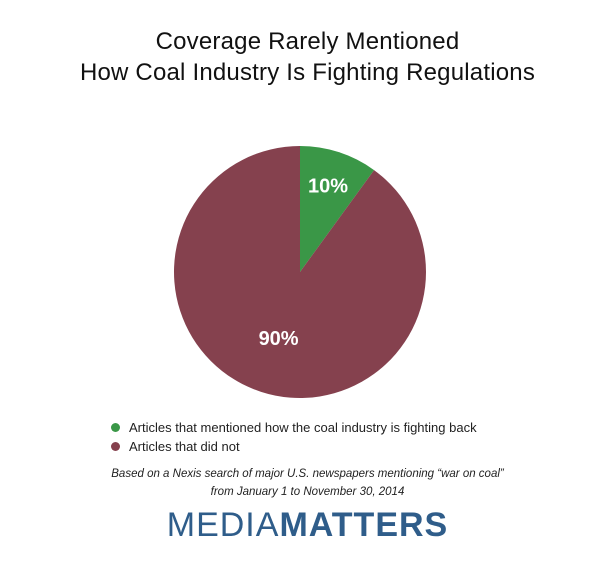  I want to click on footnote-dates: from January 1 to November 30, 2014, so click(307, 492).